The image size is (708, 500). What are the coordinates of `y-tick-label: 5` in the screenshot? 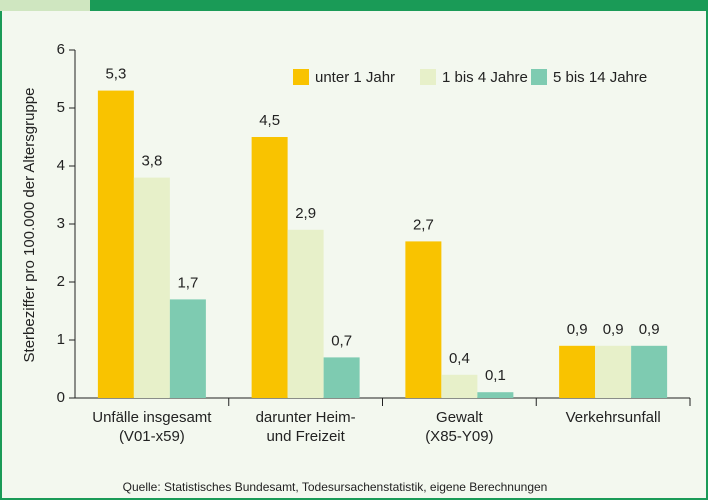 It's located at (61, 107).